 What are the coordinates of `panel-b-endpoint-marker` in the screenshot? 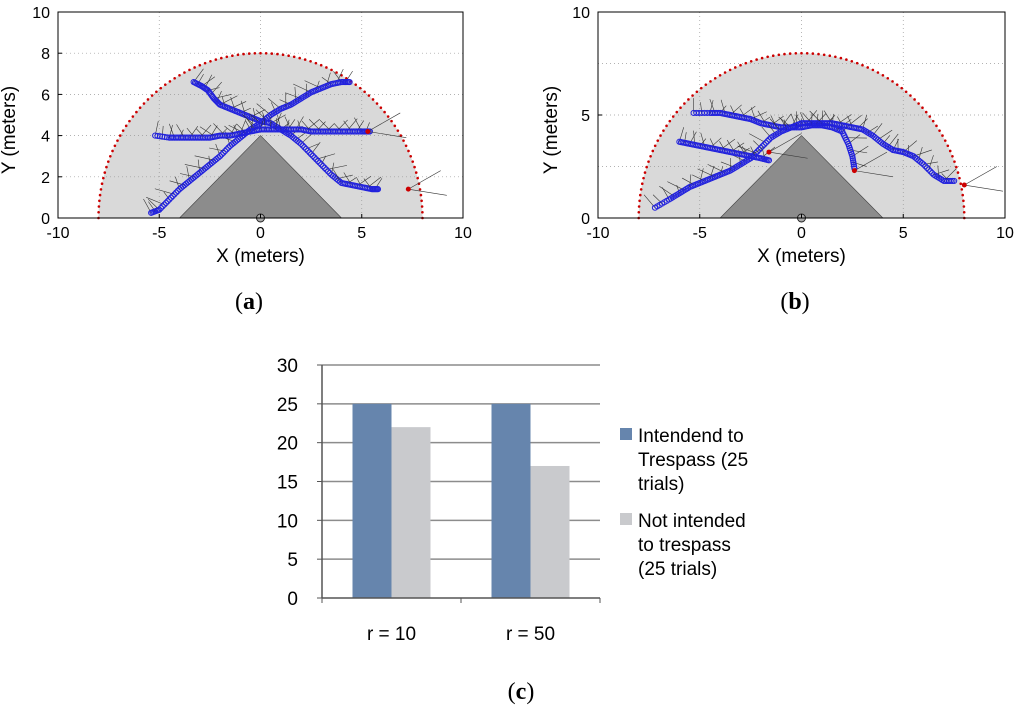 It's located at (769, 152).